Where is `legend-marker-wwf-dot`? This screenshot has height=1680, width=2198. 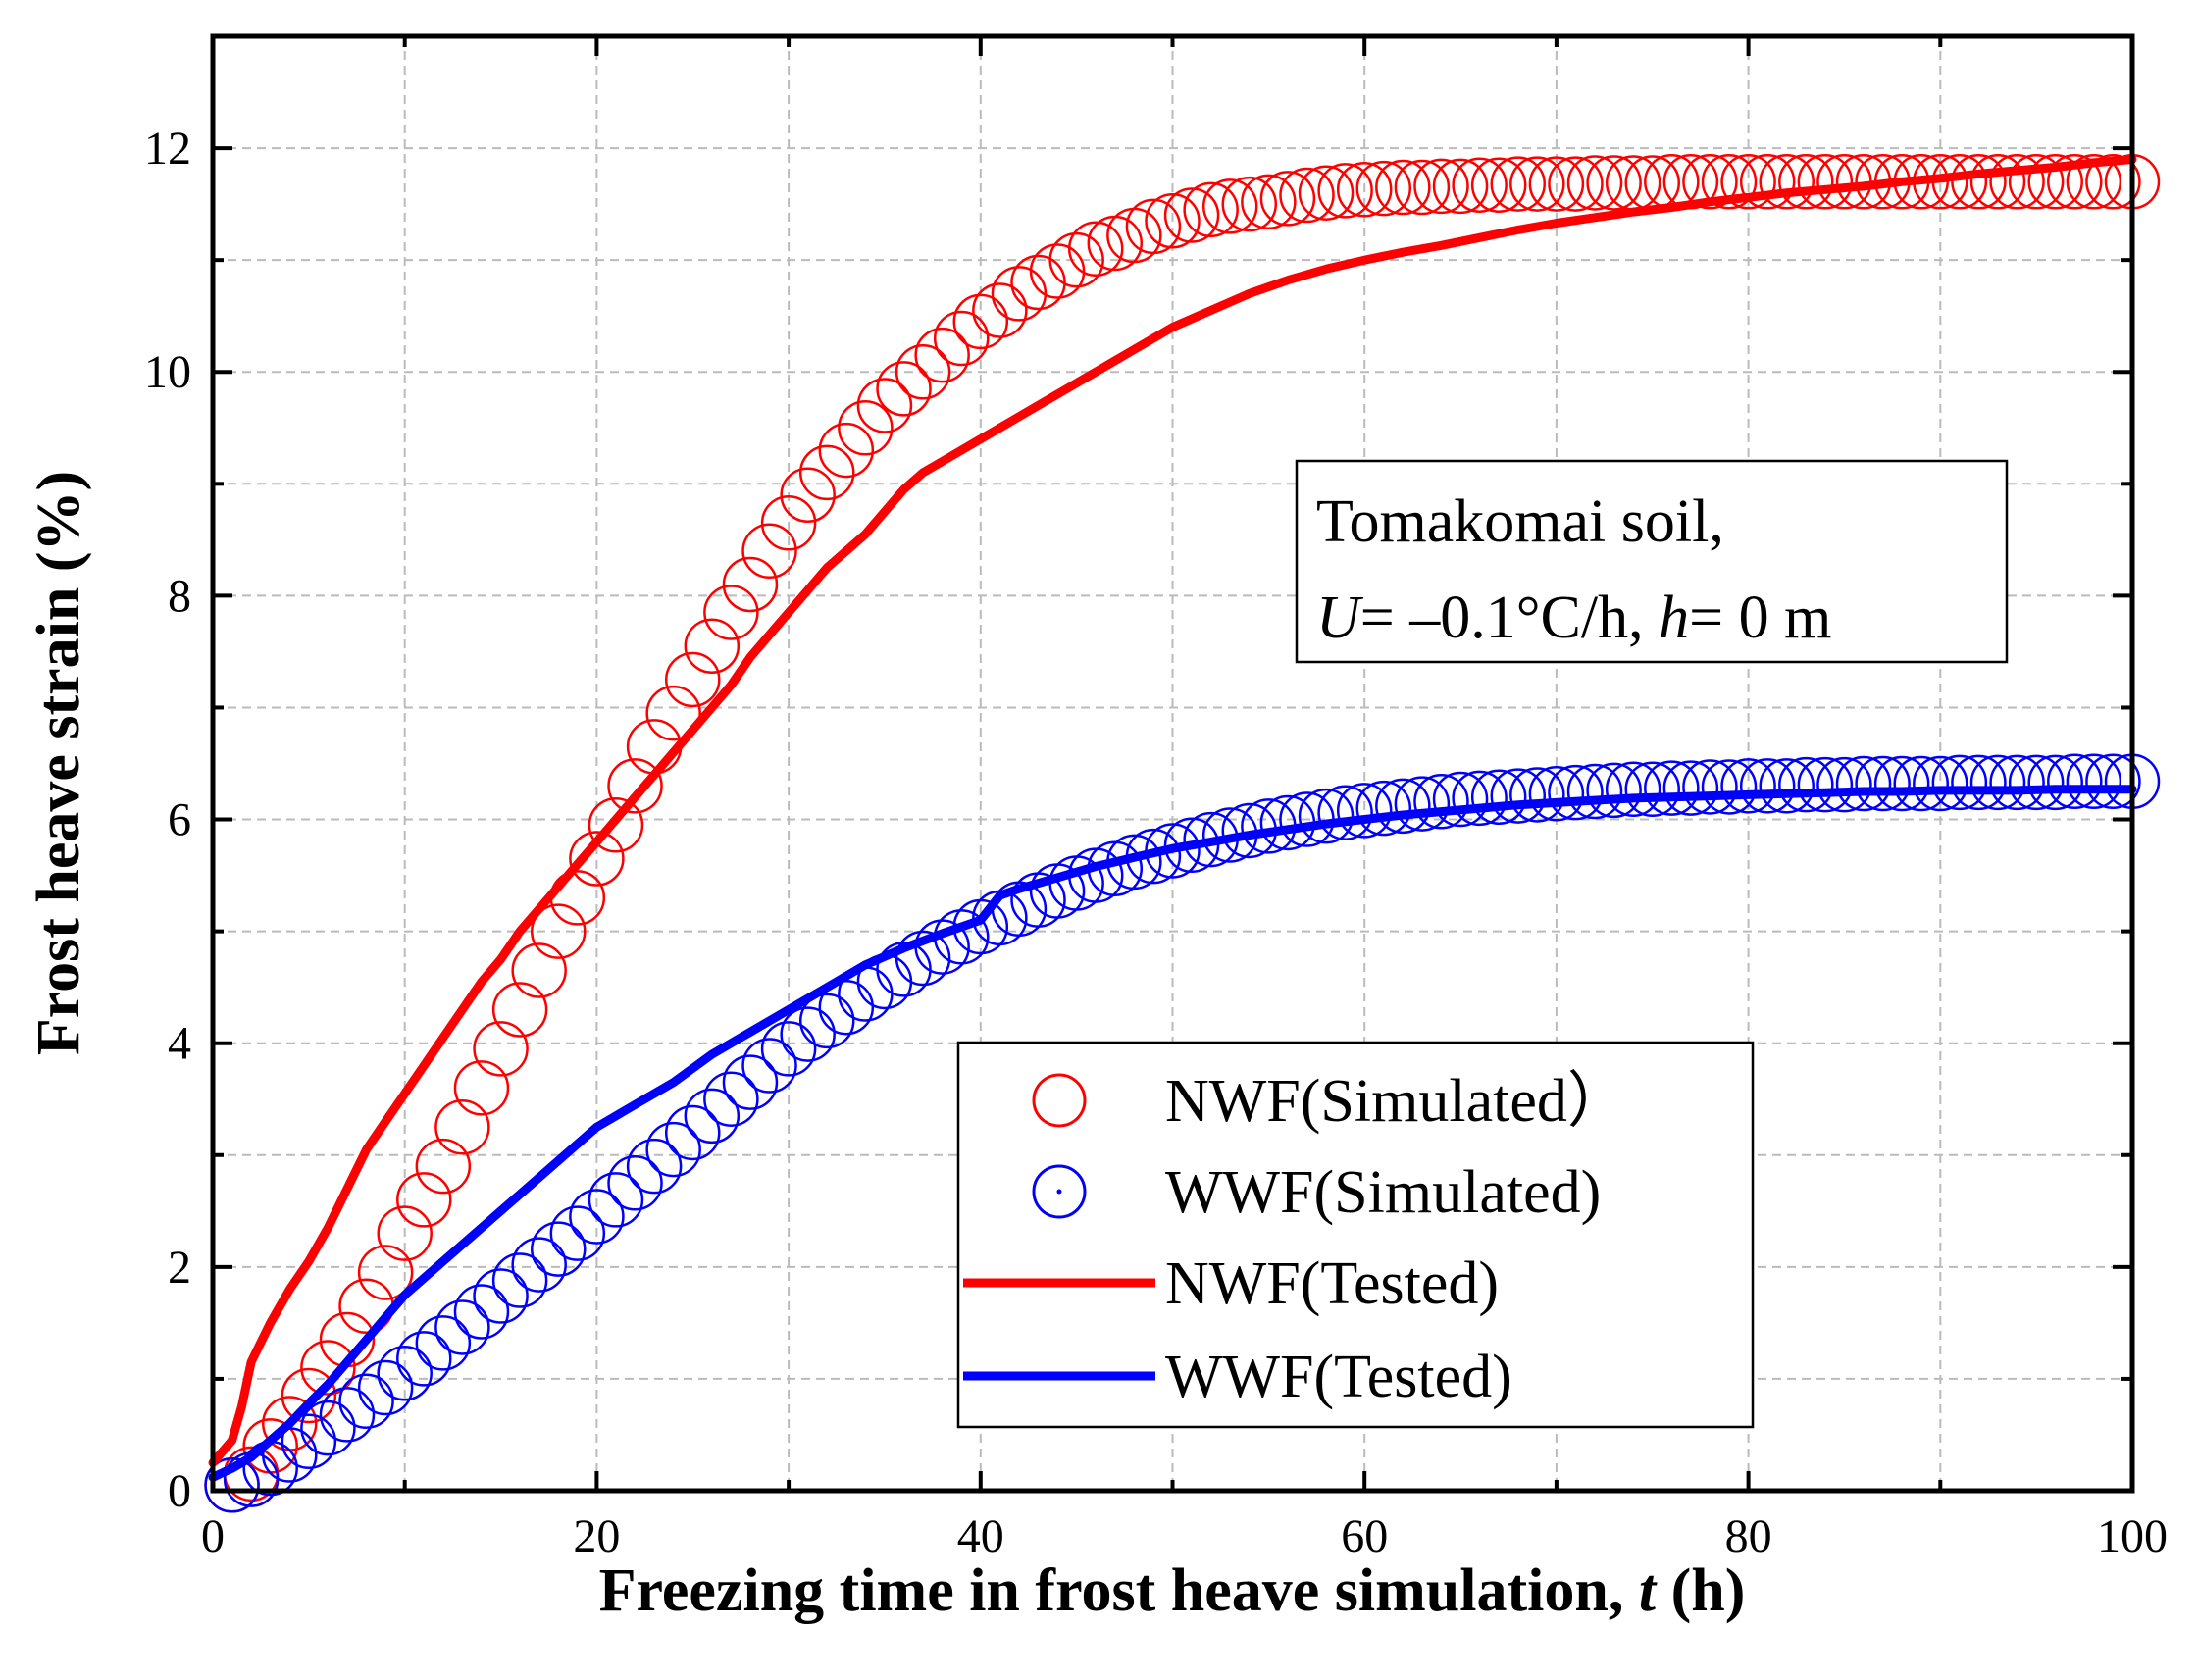
legend-marker-wwf-dot is located at coordinates (1059, 1192).